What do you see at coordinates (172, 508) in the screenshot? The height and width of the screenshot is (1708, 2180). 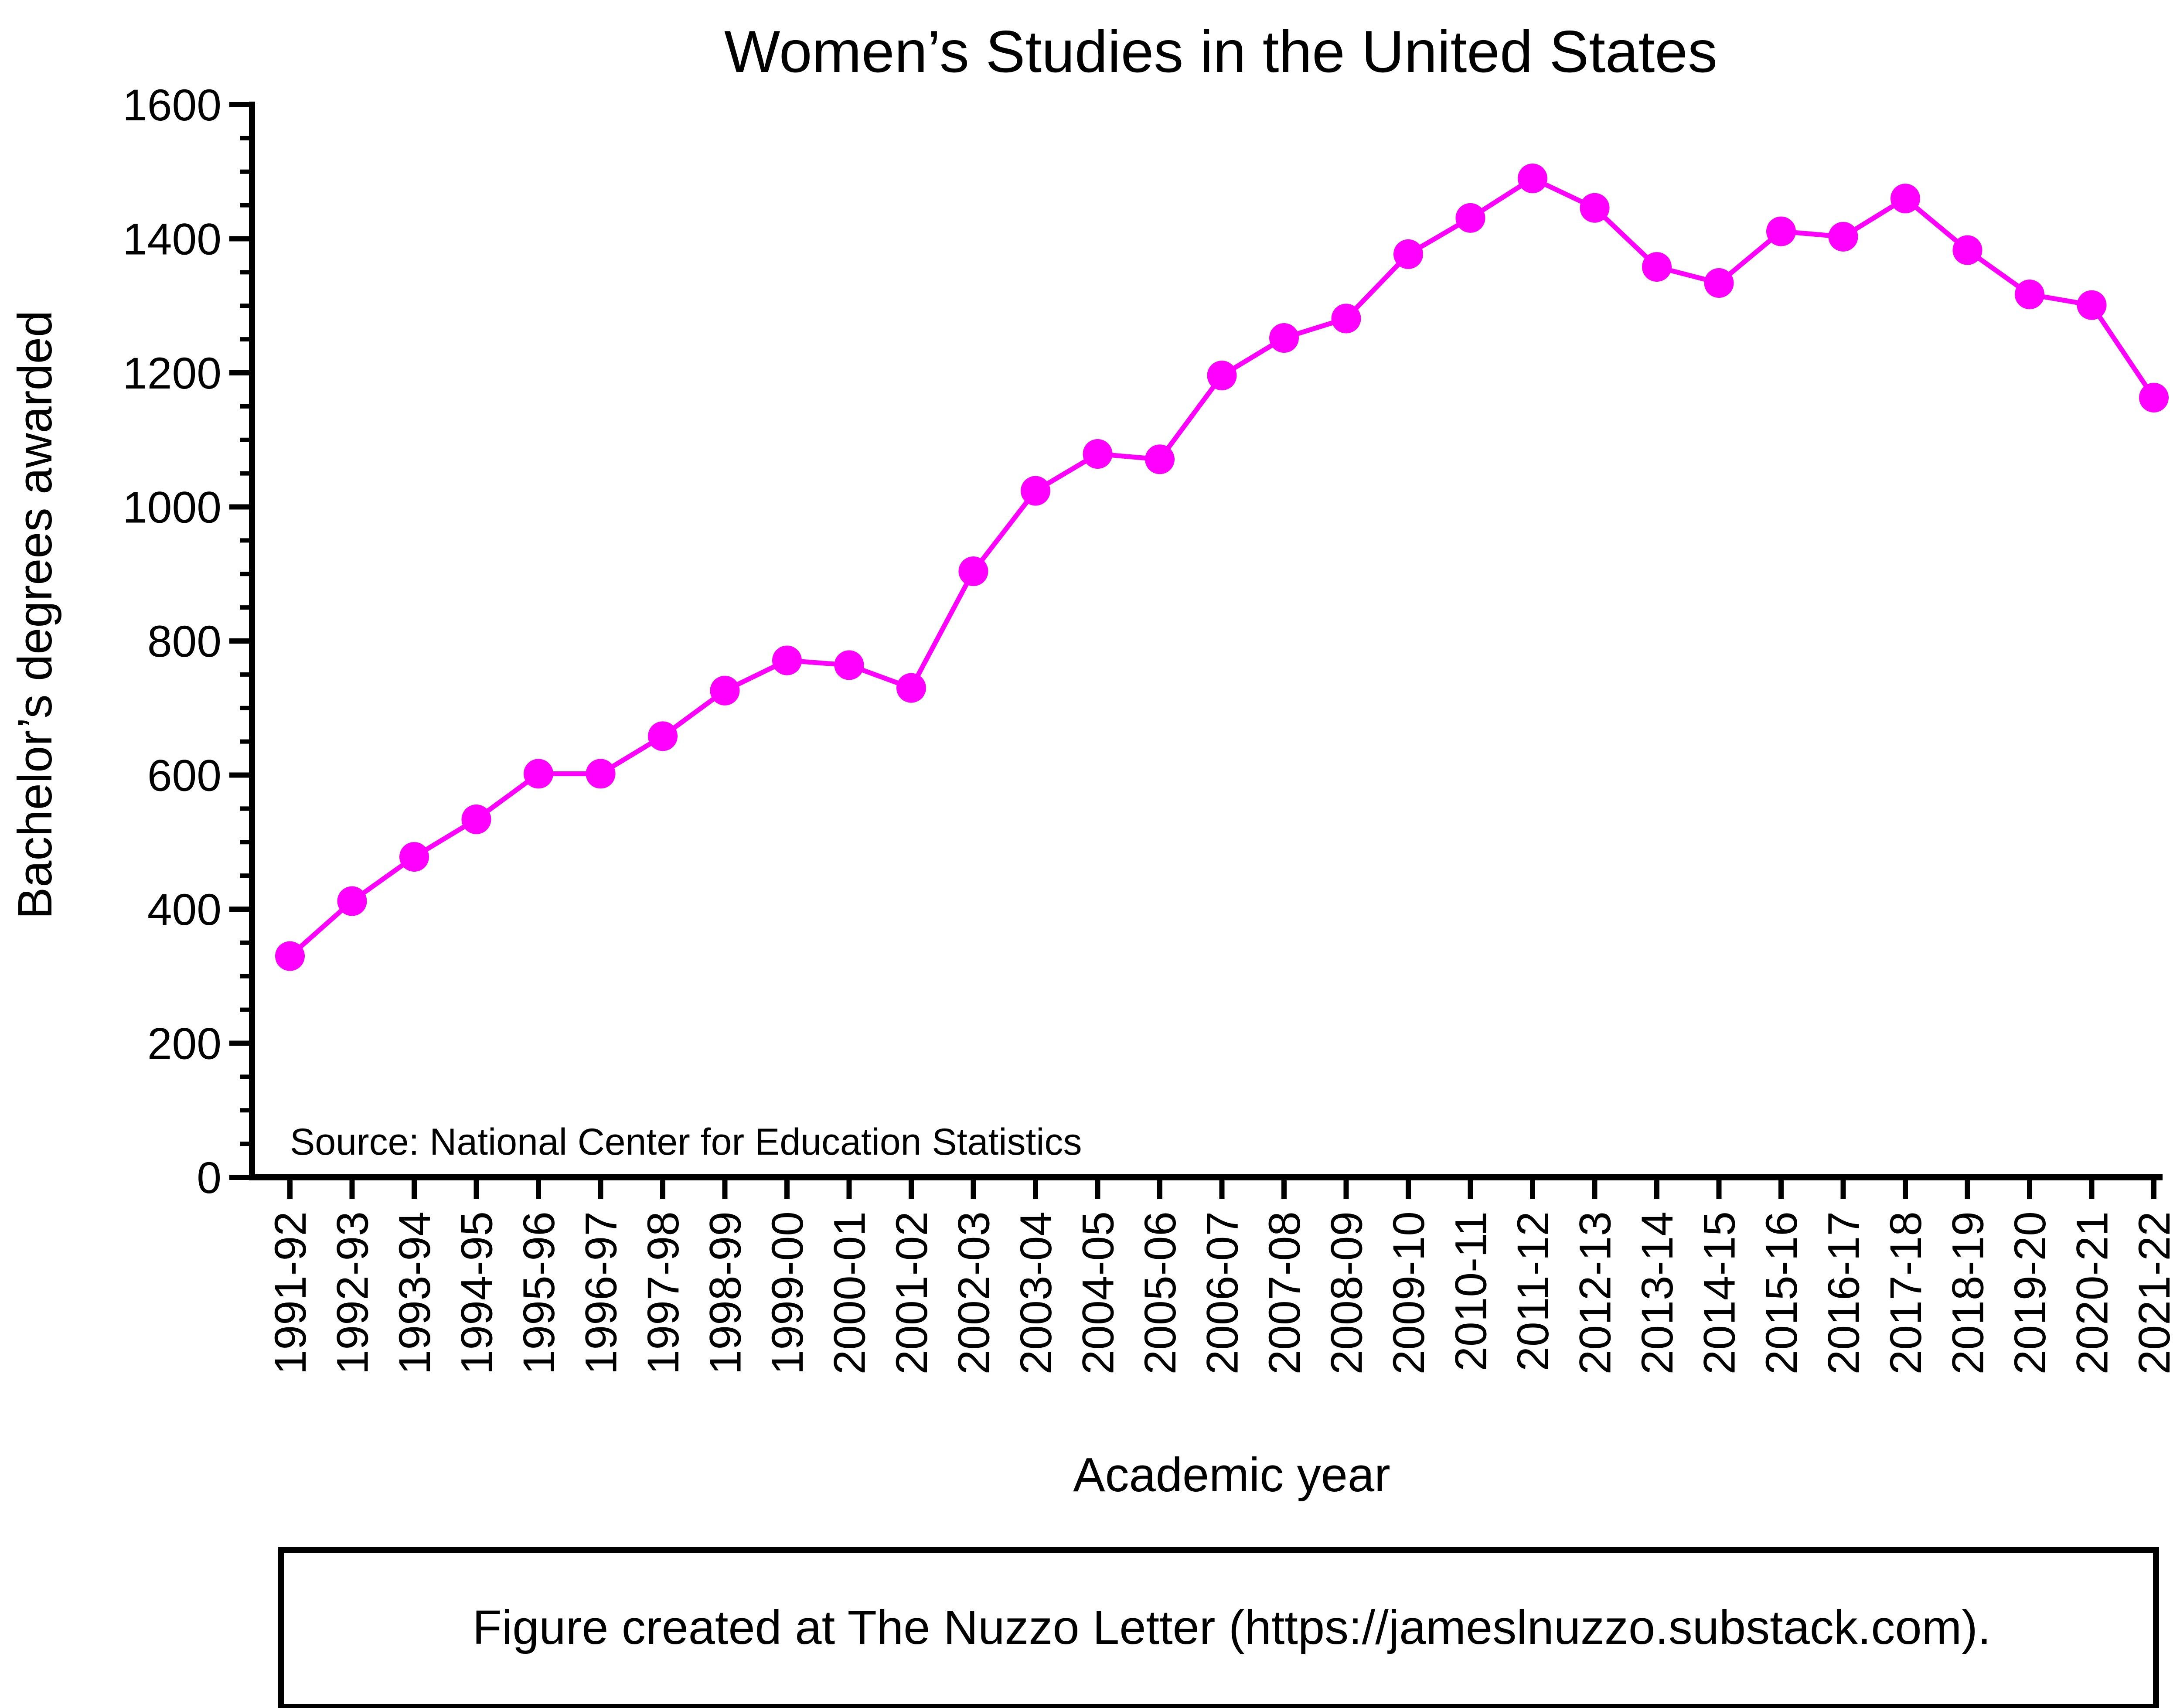 I see `y-tick-label: 1000` at bounding box center [172, 508].